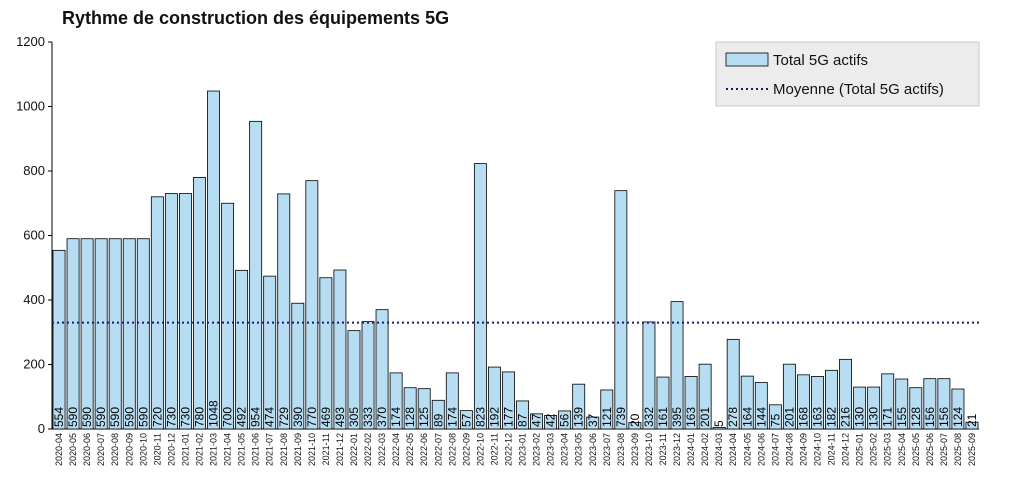 Image resolution: width=1011 pixels, height=495 pixels. Describe the element at coordinates (228, 449) in the screenshot. I see `x-tick-label: 2021-04` at that location.